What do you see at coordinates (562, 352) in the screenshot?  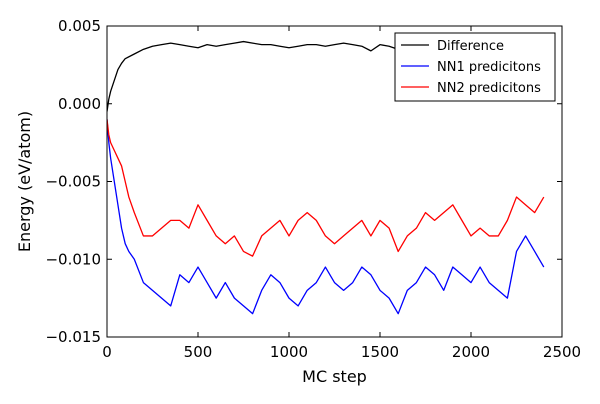 I see `x-tick-label: 2500` at bounding box center [562, 352].